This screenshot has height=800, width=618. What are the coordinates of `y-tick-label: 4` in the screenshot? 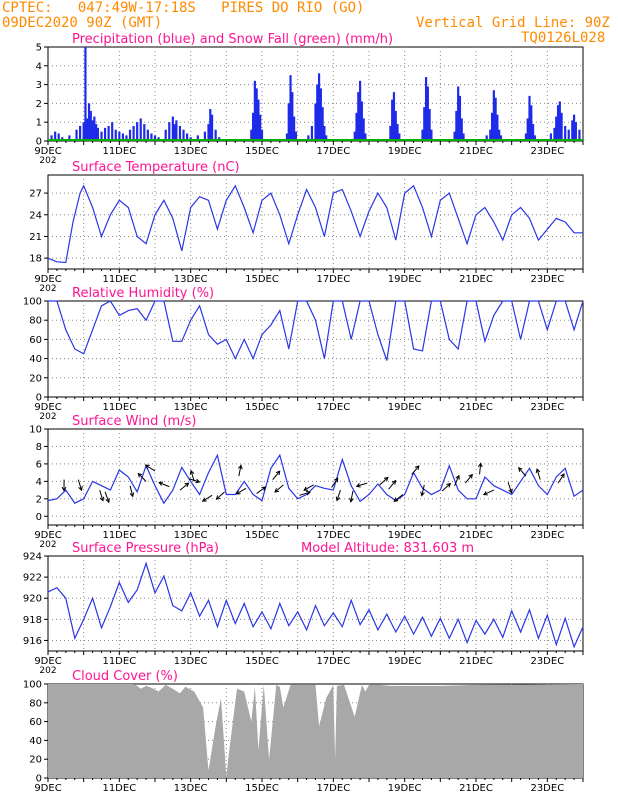 It's located at (39, 482).